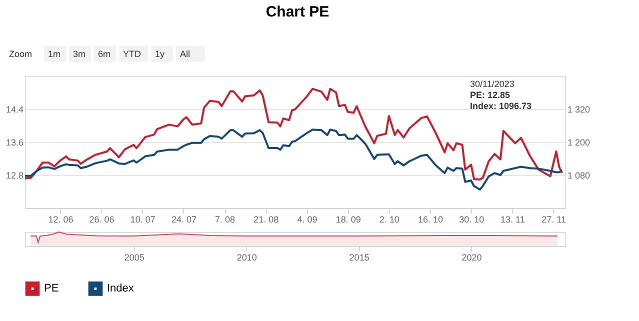  What do you see at coordinates (490, 95) in the screenshot?
I see `annotation: PE: 12.85` at bounding box center [490, 95].